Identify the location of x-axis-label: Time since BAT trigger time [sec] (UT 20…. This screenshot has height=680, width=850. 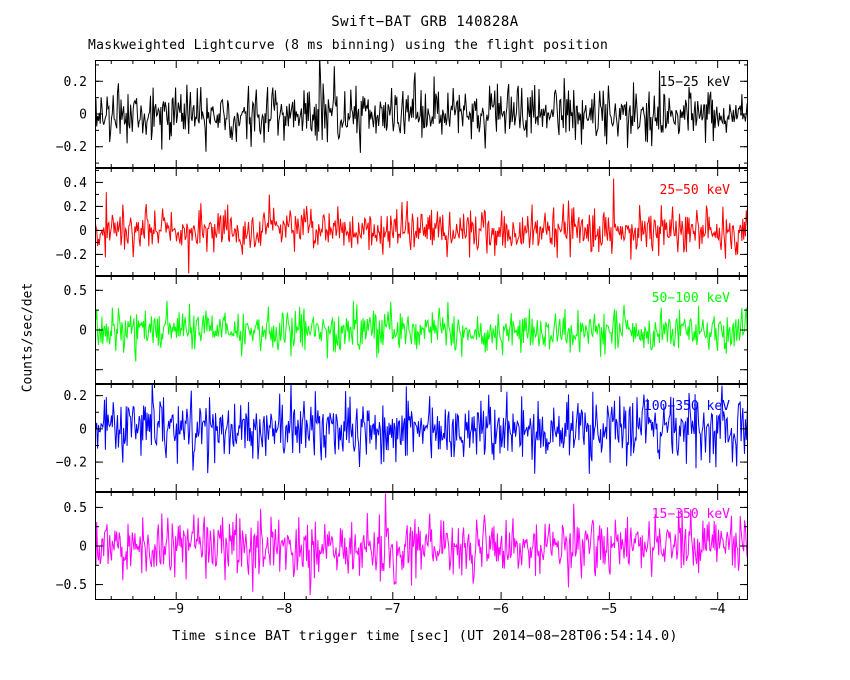
(425, 636).